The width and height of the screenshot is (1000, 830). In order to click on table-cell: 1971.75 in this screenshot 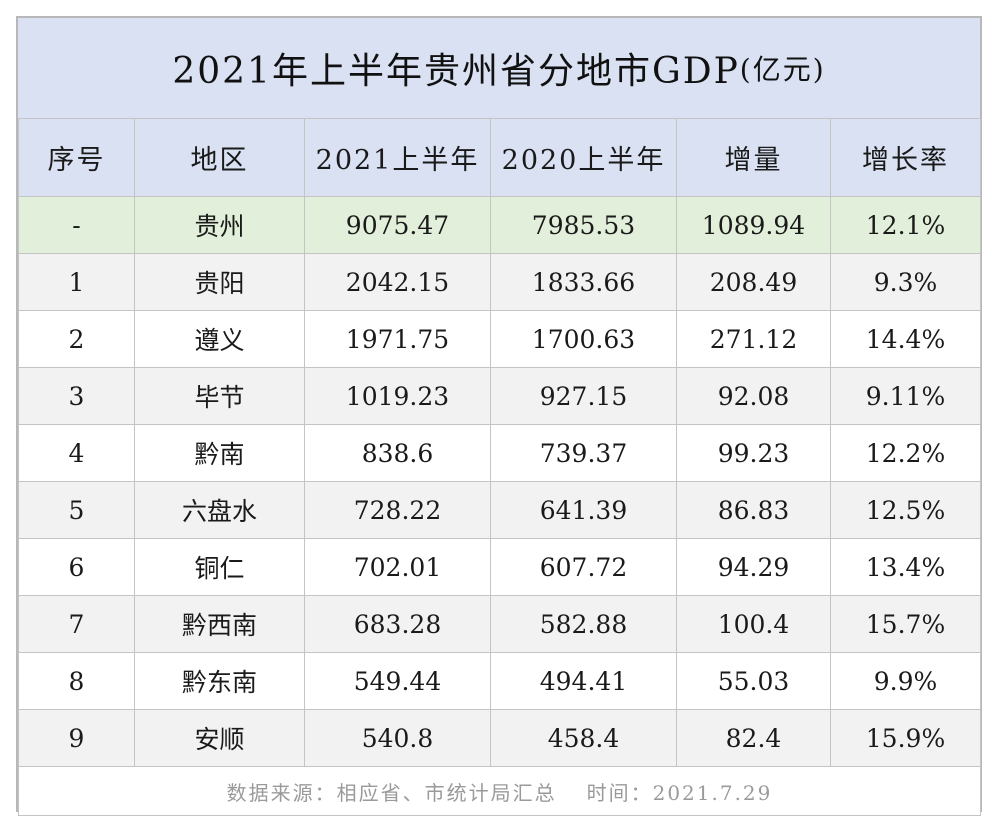, I will do `click(397, 339)`.